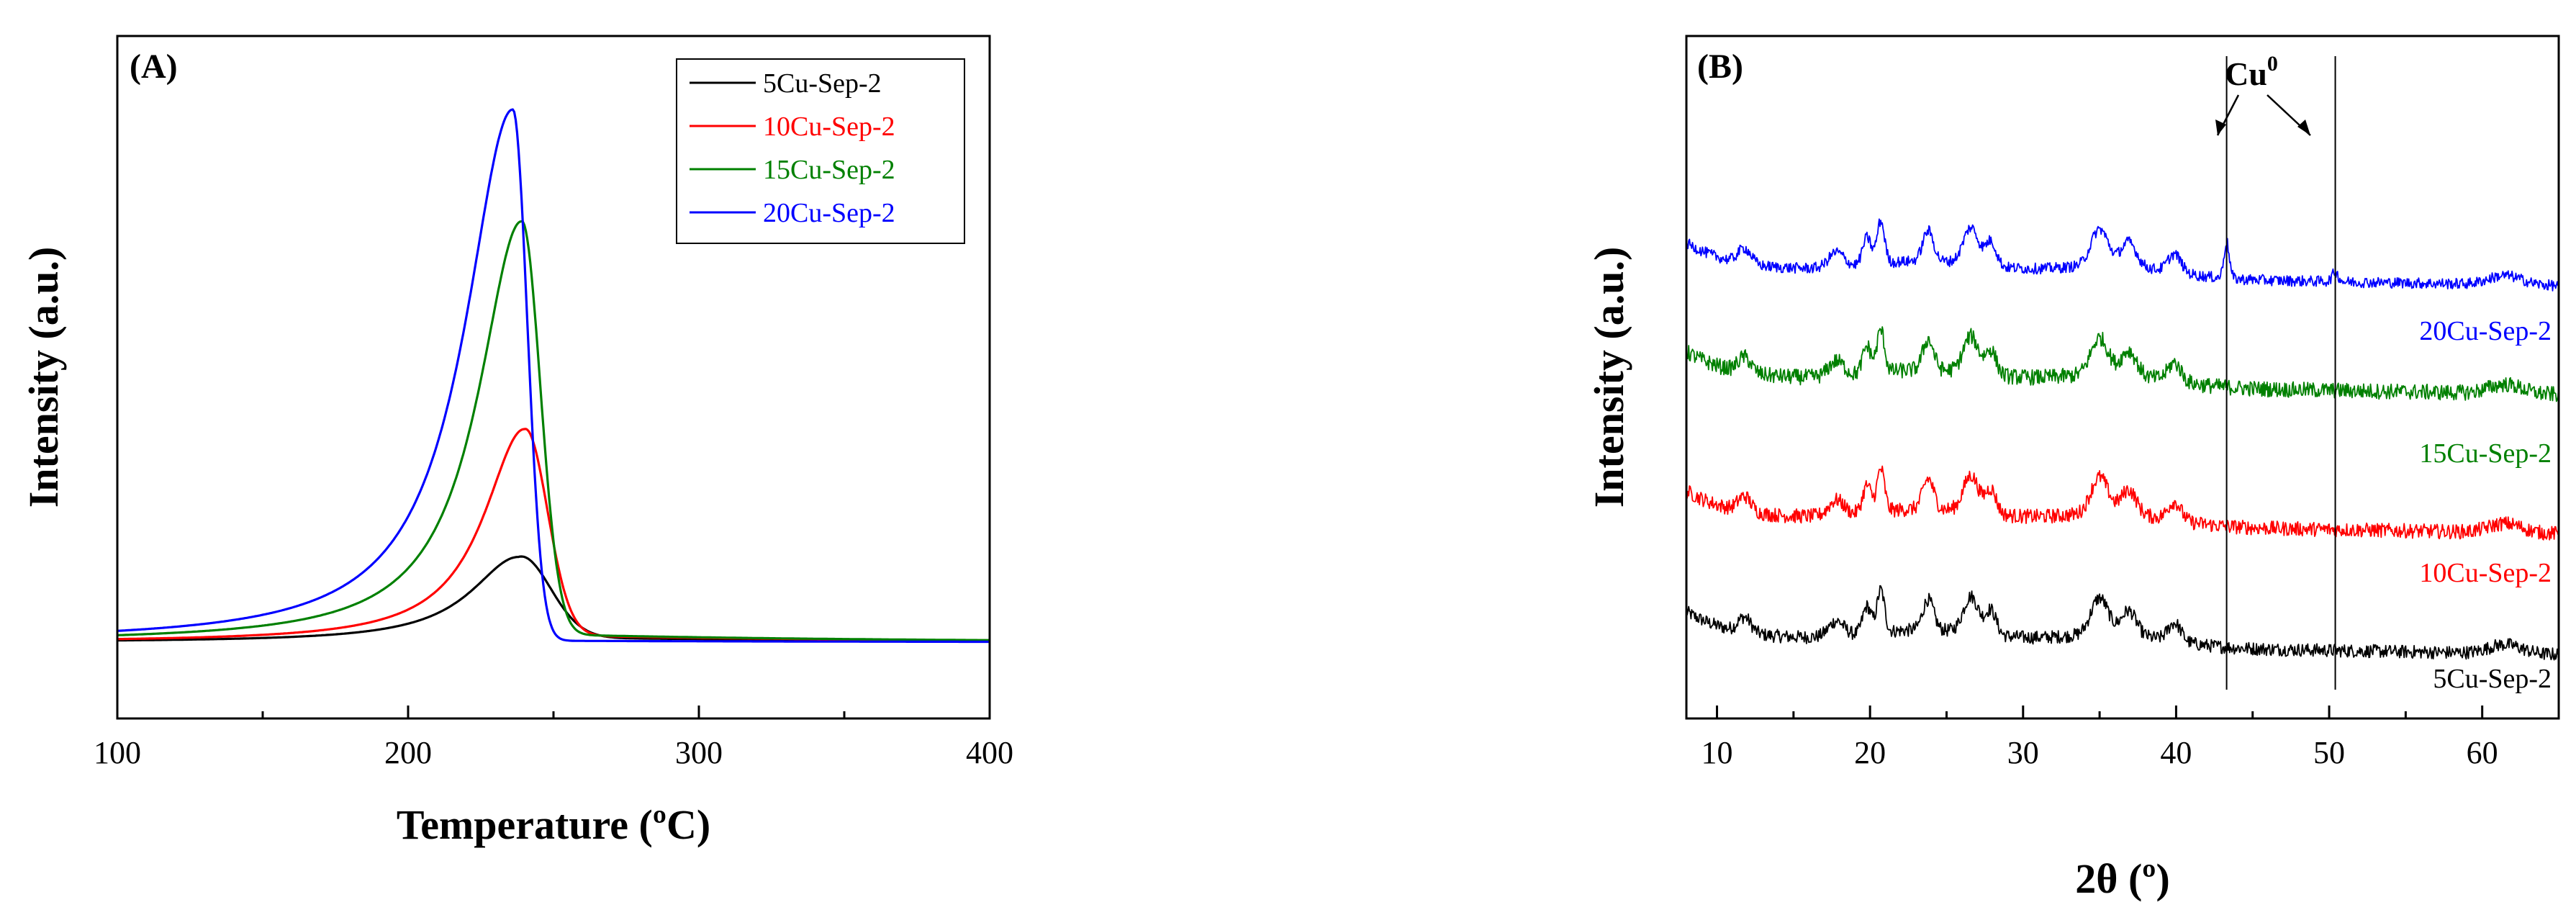  I want to click on panel-a-x-tick-label: 200, so click(408, 752).